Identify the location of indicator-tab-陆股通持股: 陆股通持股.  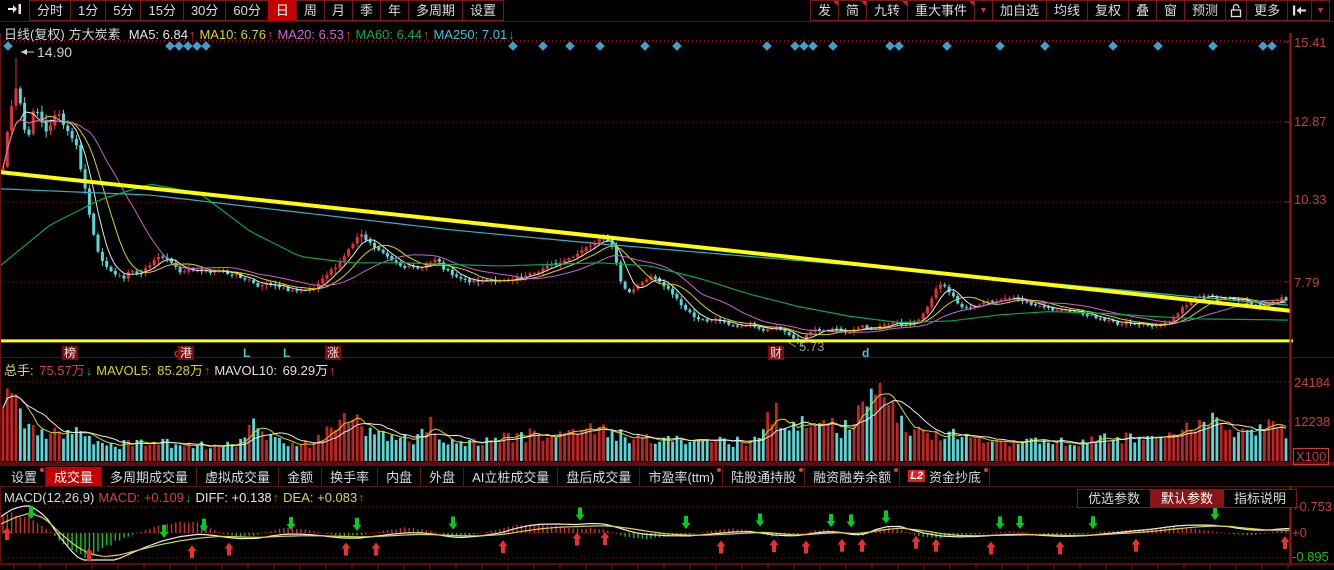
(764, 476).